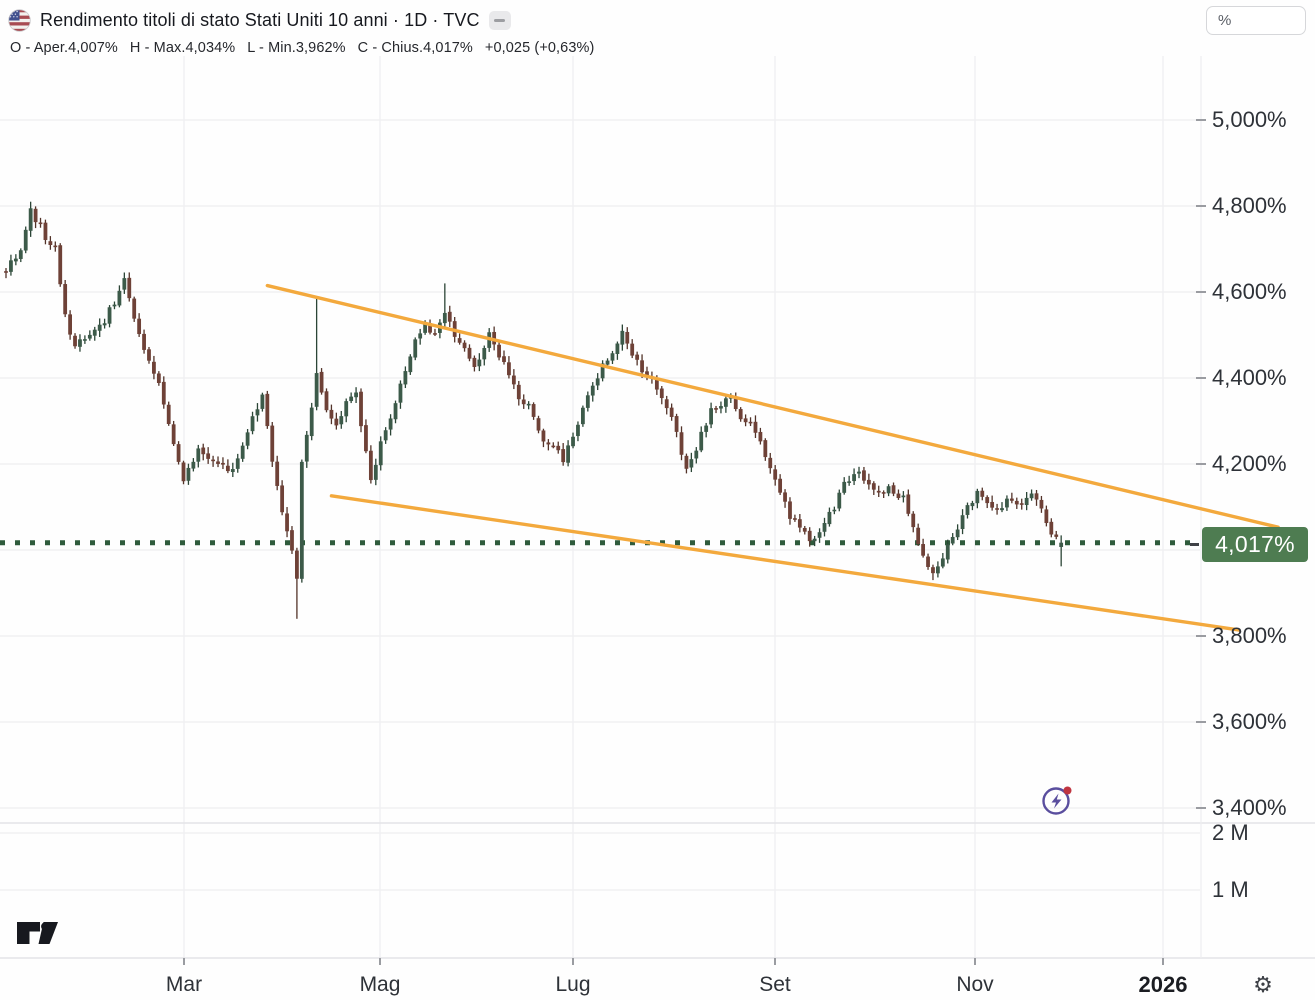 The height and width of the screenshot is (1000, 1315). Describe the element at coordinates (1263, 984) in the screenshot. I see `gear-icon: ⚙` at that location.